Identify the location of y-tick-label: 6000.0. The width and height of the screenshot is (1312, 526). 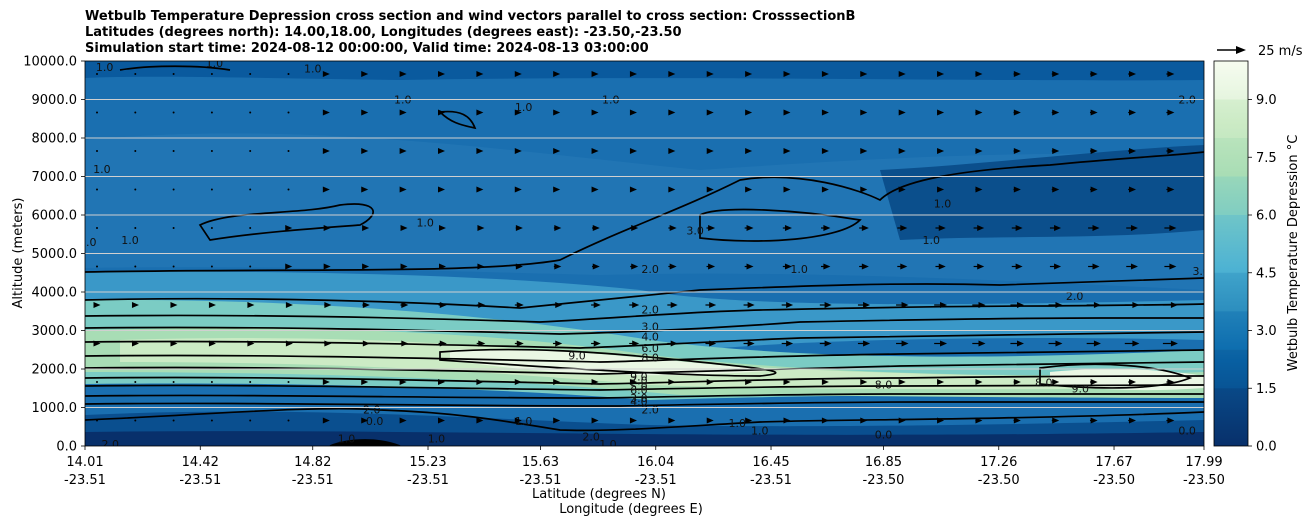
(55, 216).